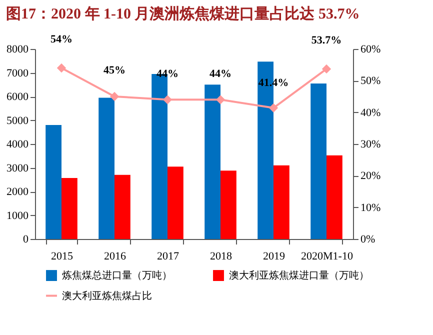 Image resolution: width=433 pixels, height=335 pixels. Describe the element at coordinates (107, 296) in the screenshot. I see `legend-label: 澳大利亚炼焦煤占比` at that location.